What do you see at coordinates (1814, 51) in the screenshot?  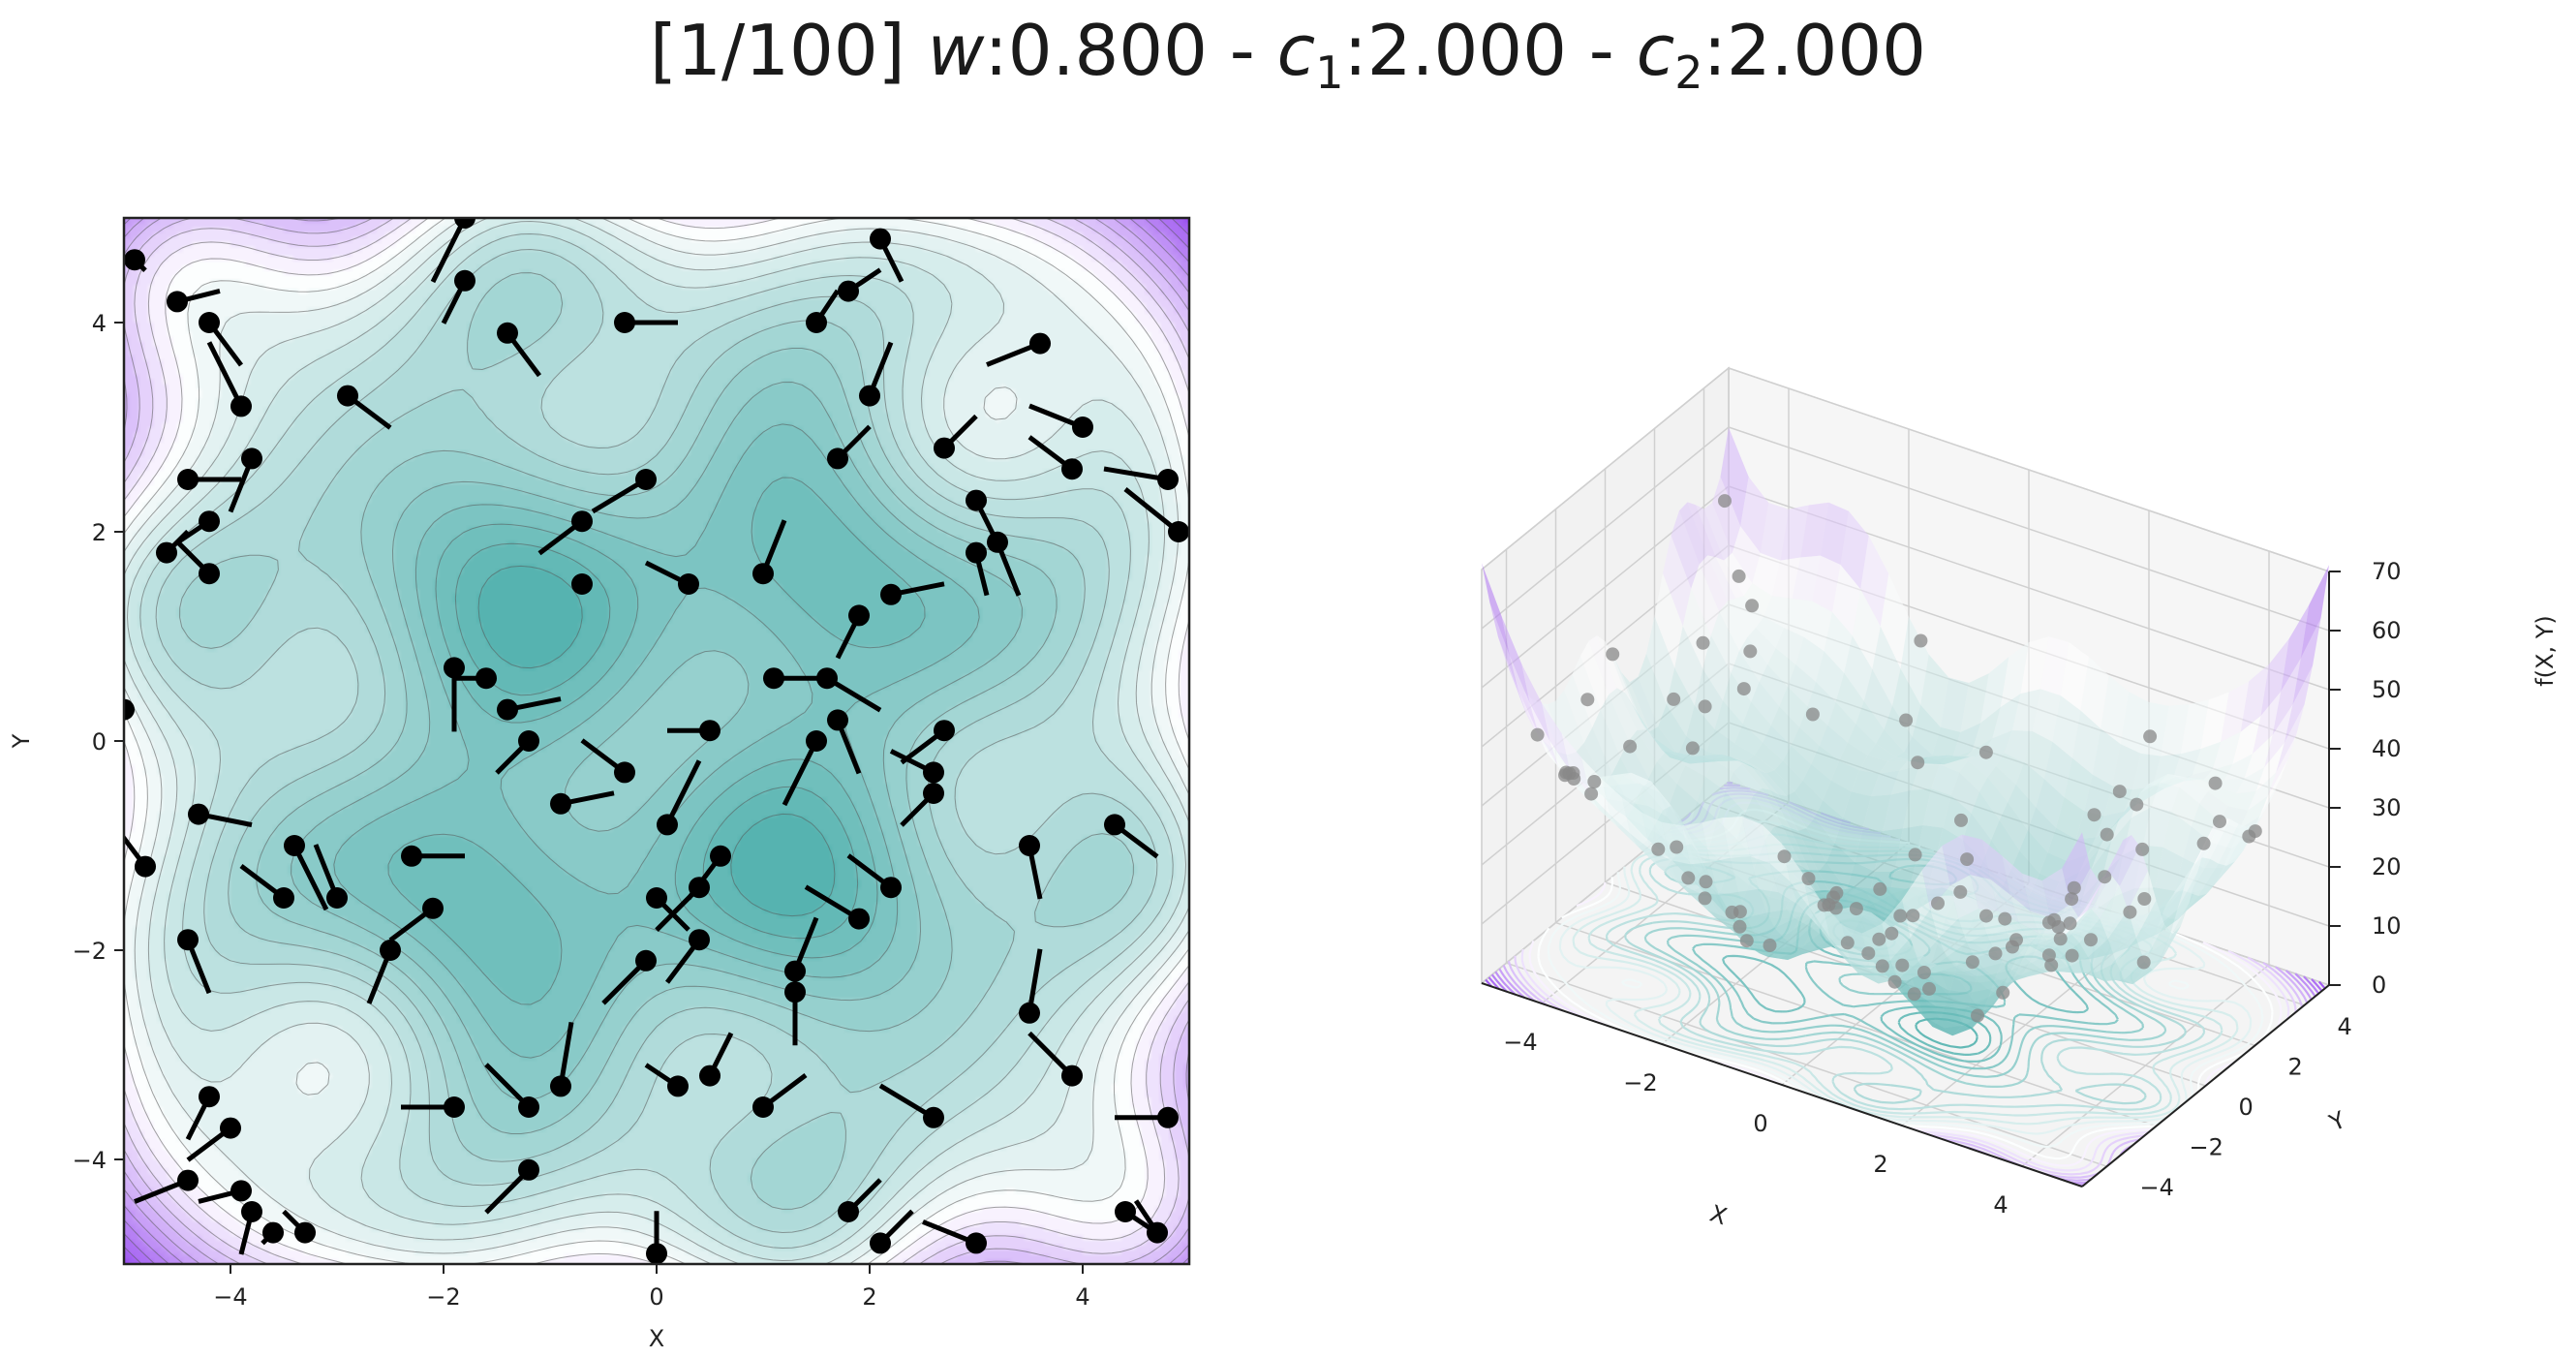 I see `title-c2-value: :2.000` at bounding box center [1814, 51].